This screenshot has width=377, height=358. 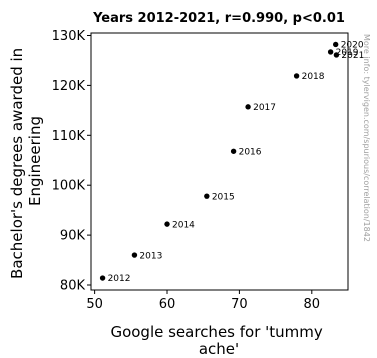 What do you see at coordinates (119, 279) in the screenshot?
I see `data-point-label: 2012` at bounding box center [119, 279].